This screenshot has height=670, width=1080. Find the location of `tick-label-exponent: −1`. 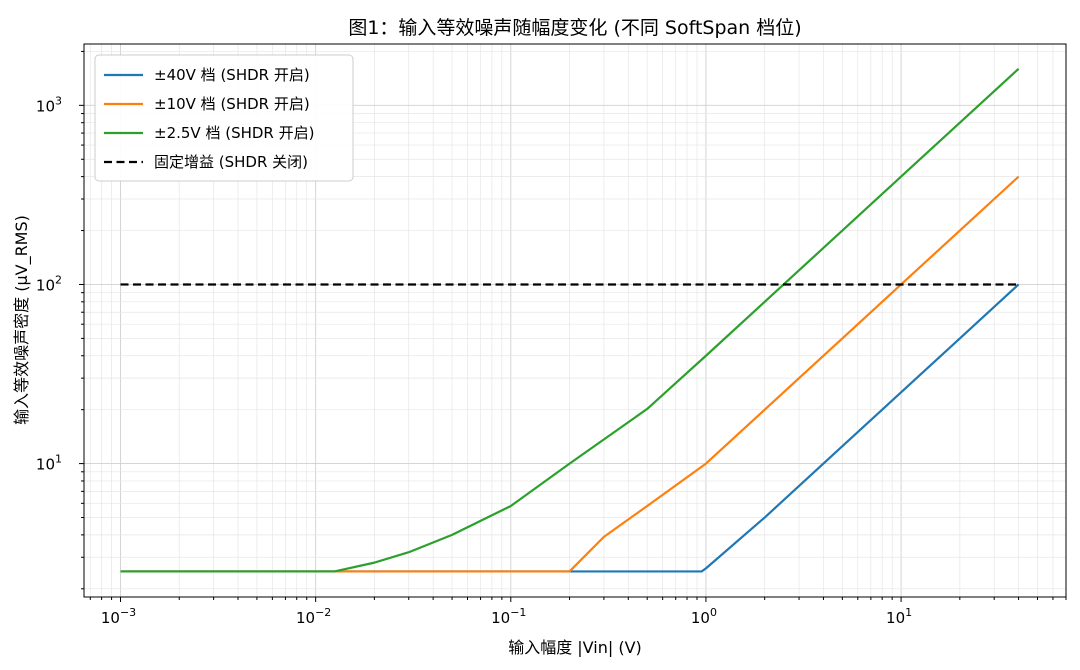

tick-label-exponent: −1 is located at coordinates (518, 612).